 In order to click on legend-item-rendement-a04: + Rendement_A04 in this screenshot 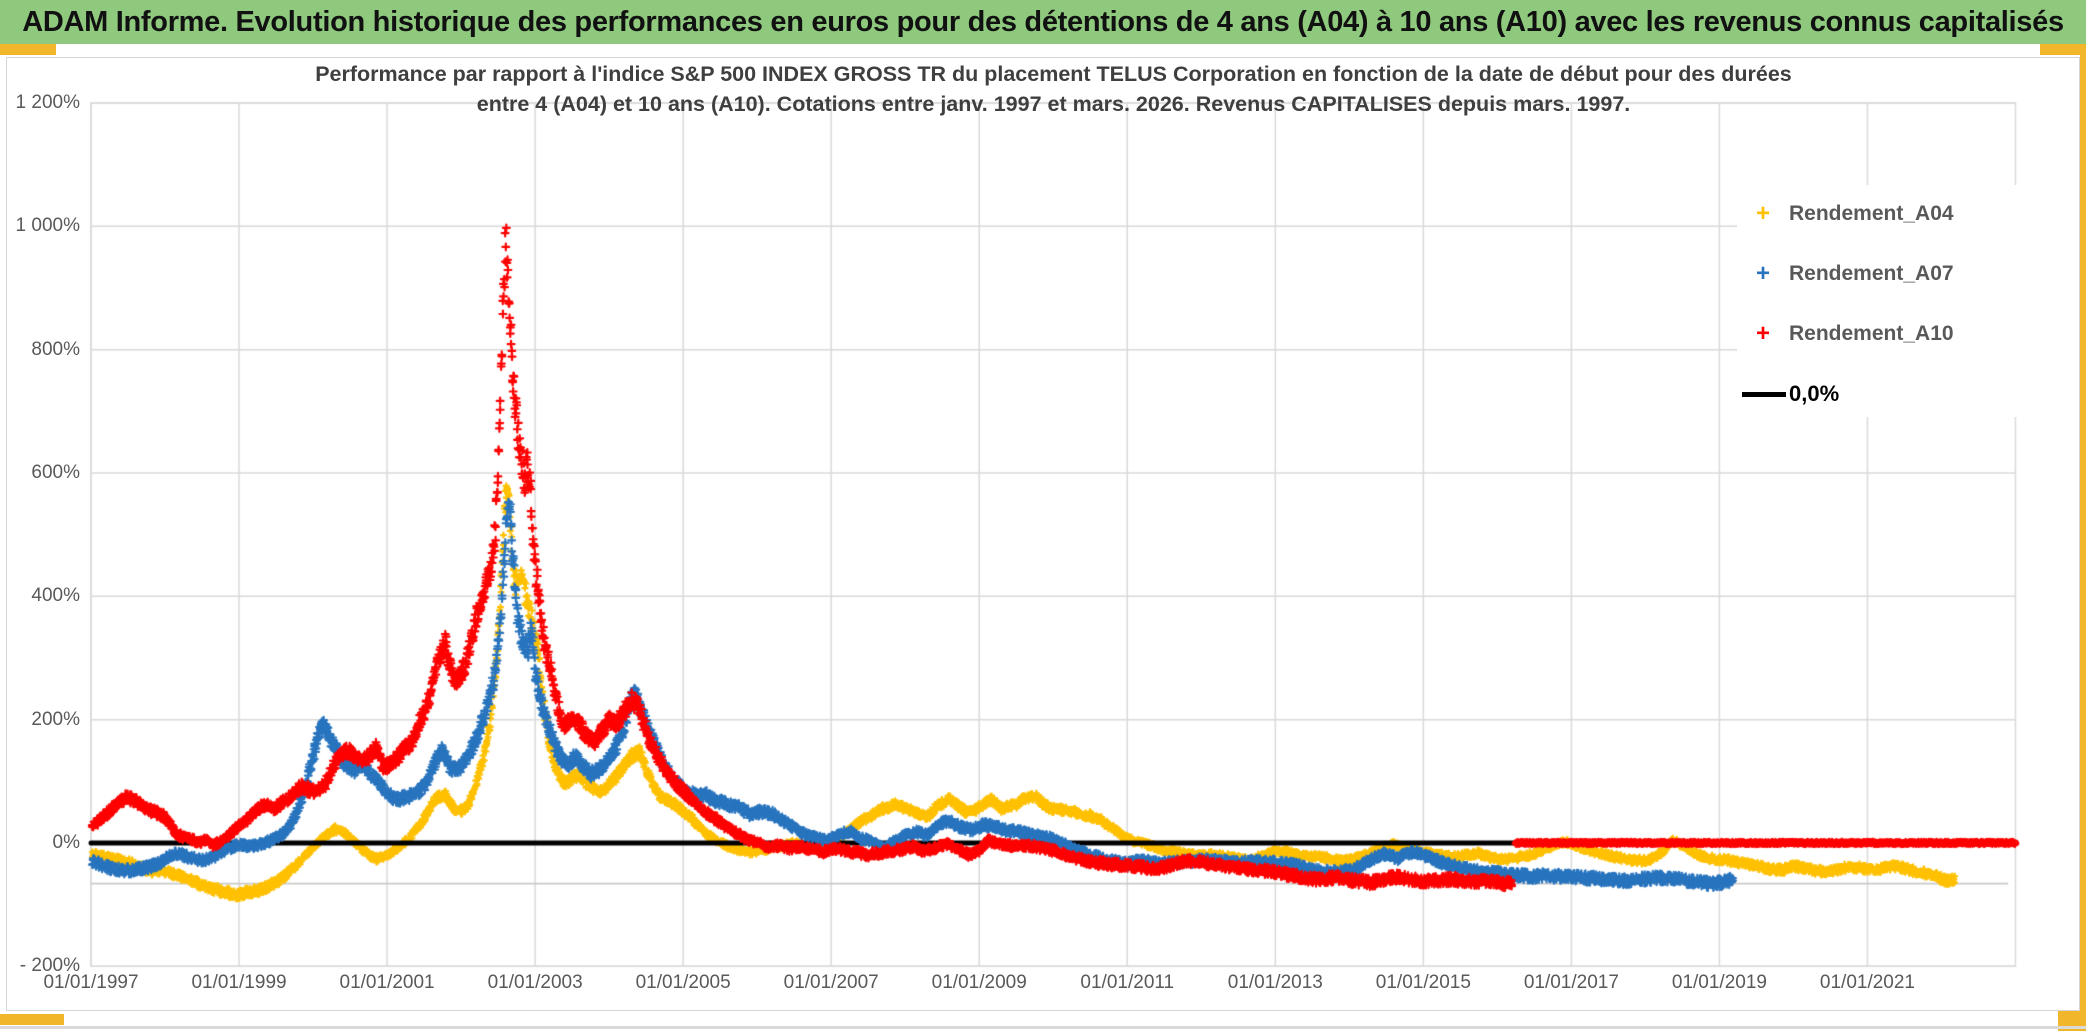, I will do `click(1877, 214)`.